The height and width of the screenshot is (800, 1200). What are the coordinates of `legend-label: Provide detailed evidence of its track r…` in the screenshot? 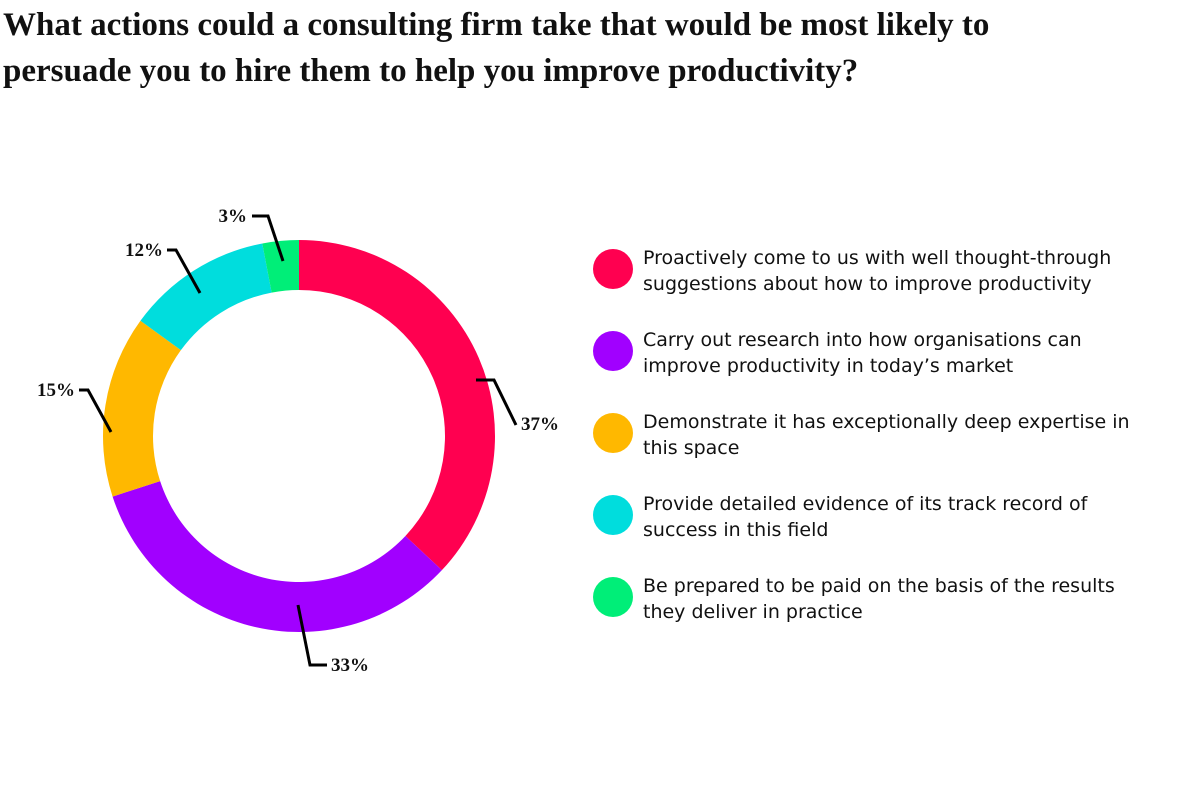 It's located at (865, 517).